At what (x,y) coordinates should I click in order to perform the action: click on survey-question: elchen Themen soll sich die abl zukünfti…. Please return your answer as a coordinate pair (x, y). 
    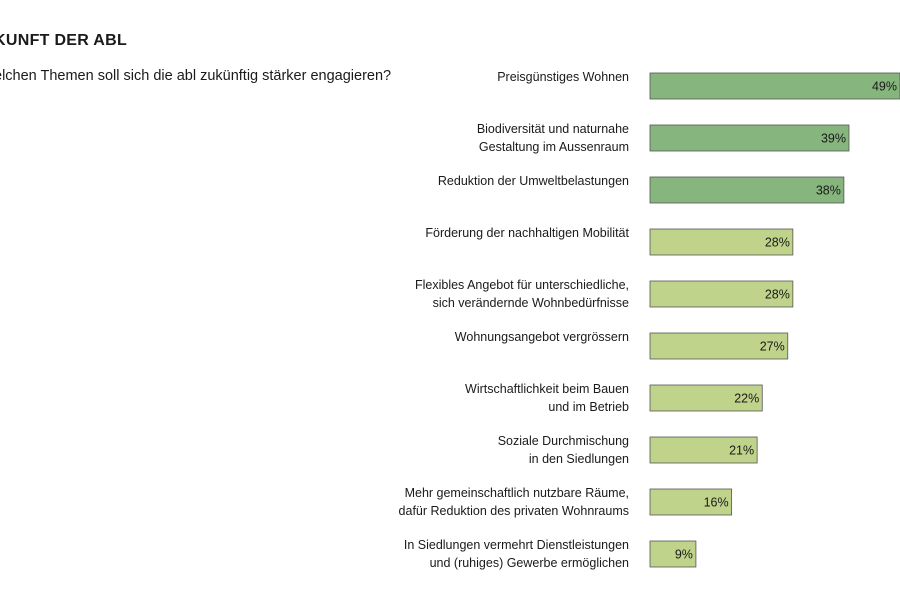
    Looking at the image, I should click on (196, 76).